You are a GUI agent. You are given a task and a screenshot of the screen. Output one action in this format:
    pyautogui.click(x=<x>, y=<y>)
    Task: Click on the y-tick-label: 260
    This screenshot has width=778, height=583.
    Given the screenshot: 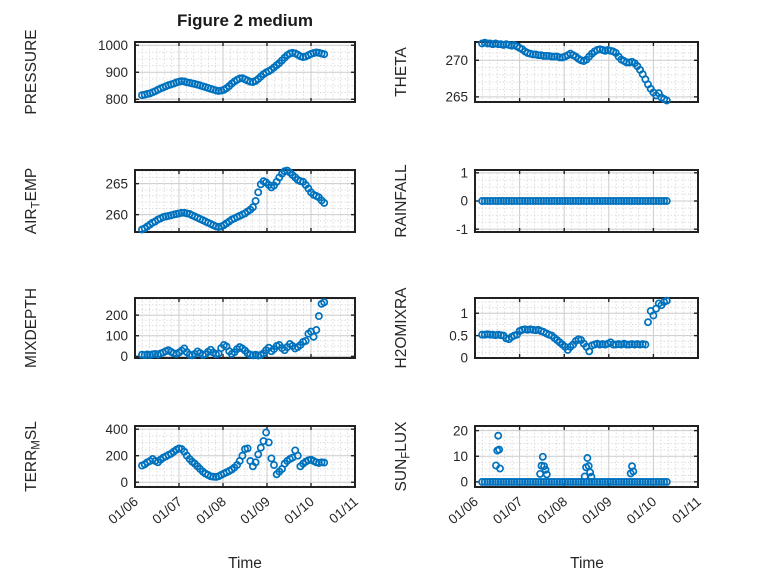 What is the action you would take?
    pyautogui.click(x=116, y=214)
    